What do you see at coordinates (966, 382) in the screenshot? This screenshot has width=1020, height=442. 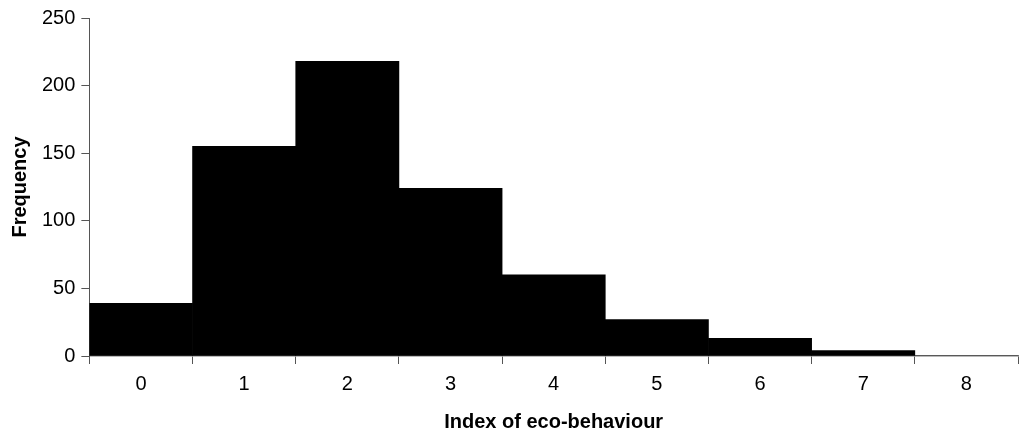 I see `x-tick-label: 8` at bounding box center [966, 382].